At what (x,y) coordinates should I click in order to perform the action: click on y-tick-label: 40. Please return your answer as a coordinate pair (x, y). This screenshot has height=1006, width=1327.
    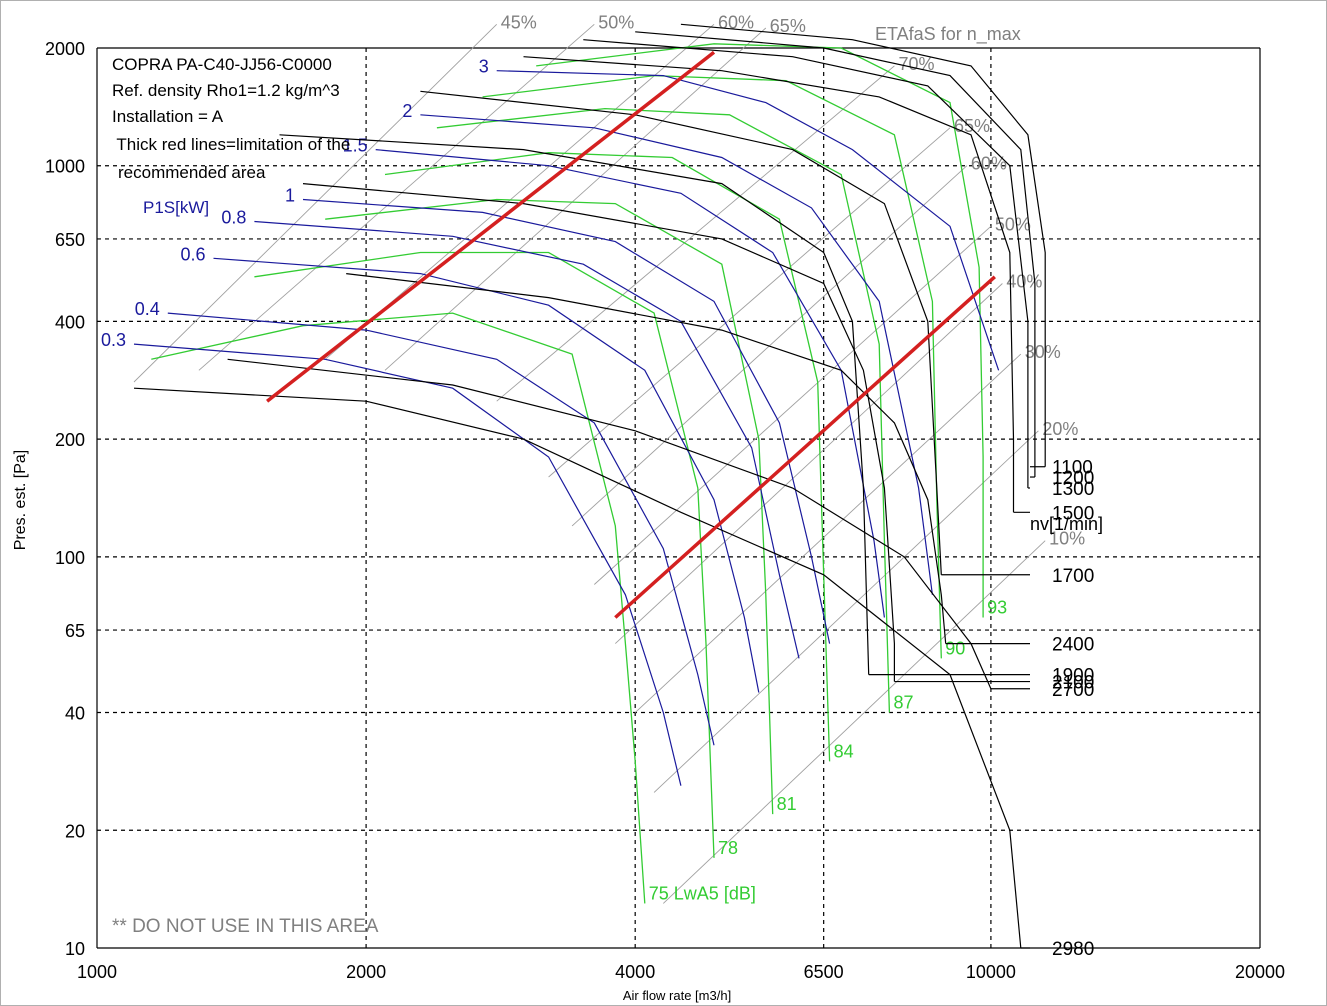
    Looking at the image, I should click on (75, 714).